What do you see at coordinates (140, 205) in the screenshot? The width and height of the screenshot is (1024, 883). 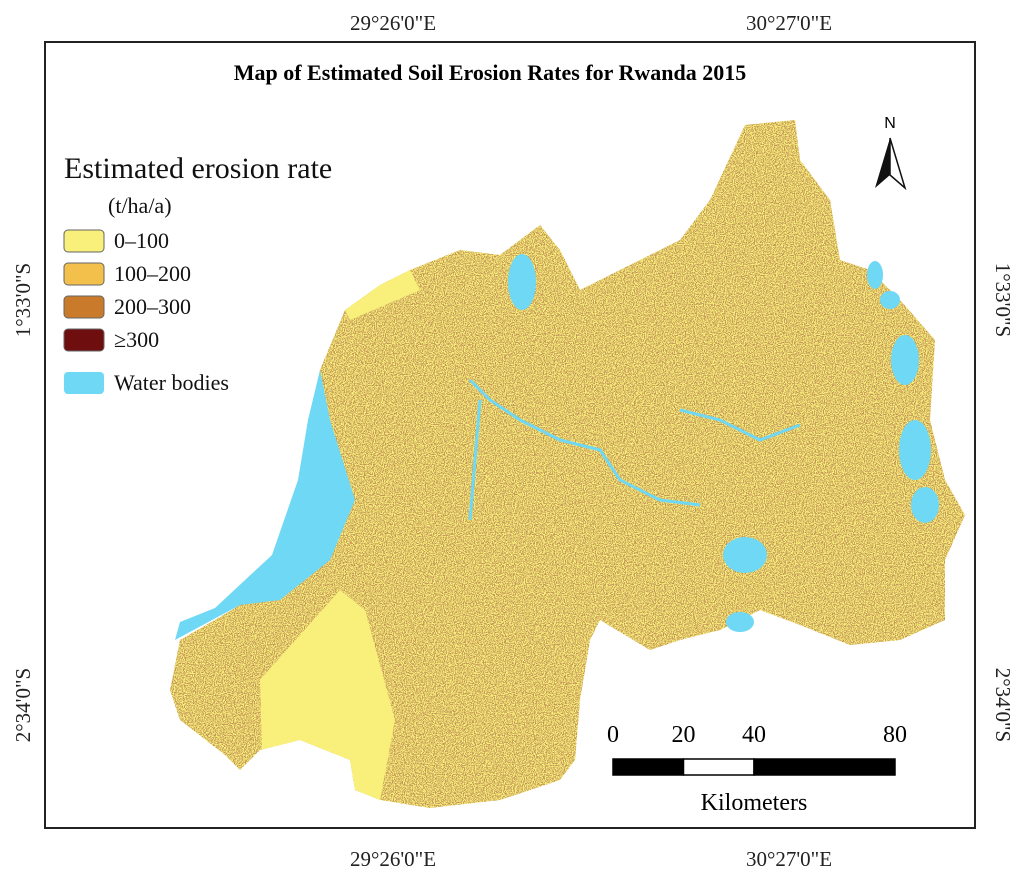 I see `legend-unit: (t/ha/a)` at bounding box center [140, 205].